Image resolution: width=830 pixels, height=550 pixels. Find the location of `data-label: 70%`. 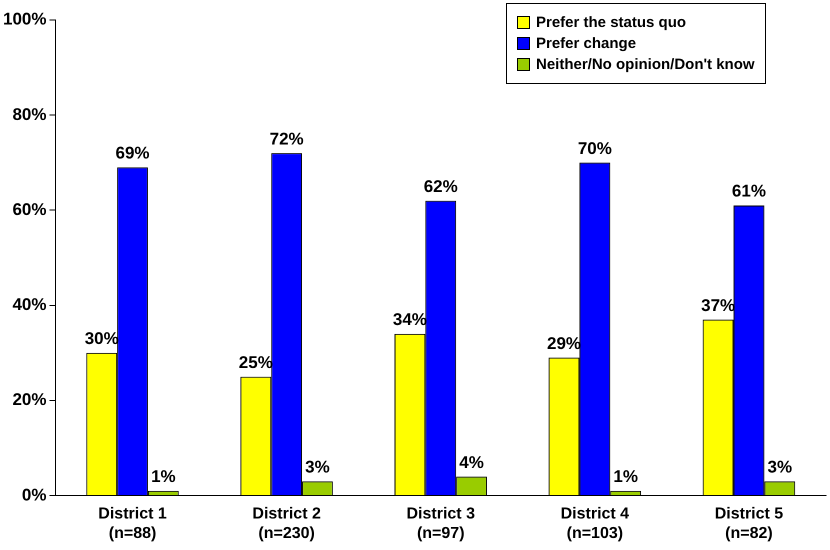

data-label: 70% is located at coordinates (595, 148).